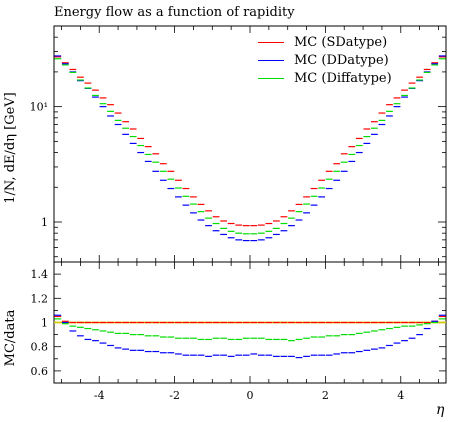 This screenshot has width=461, height=422. What do you see at coordinates (10, 148) in the screenshot?
I see `main-y-axis-label: 1/N, dE/dη [GeV]` at bounding box center [10, 148].